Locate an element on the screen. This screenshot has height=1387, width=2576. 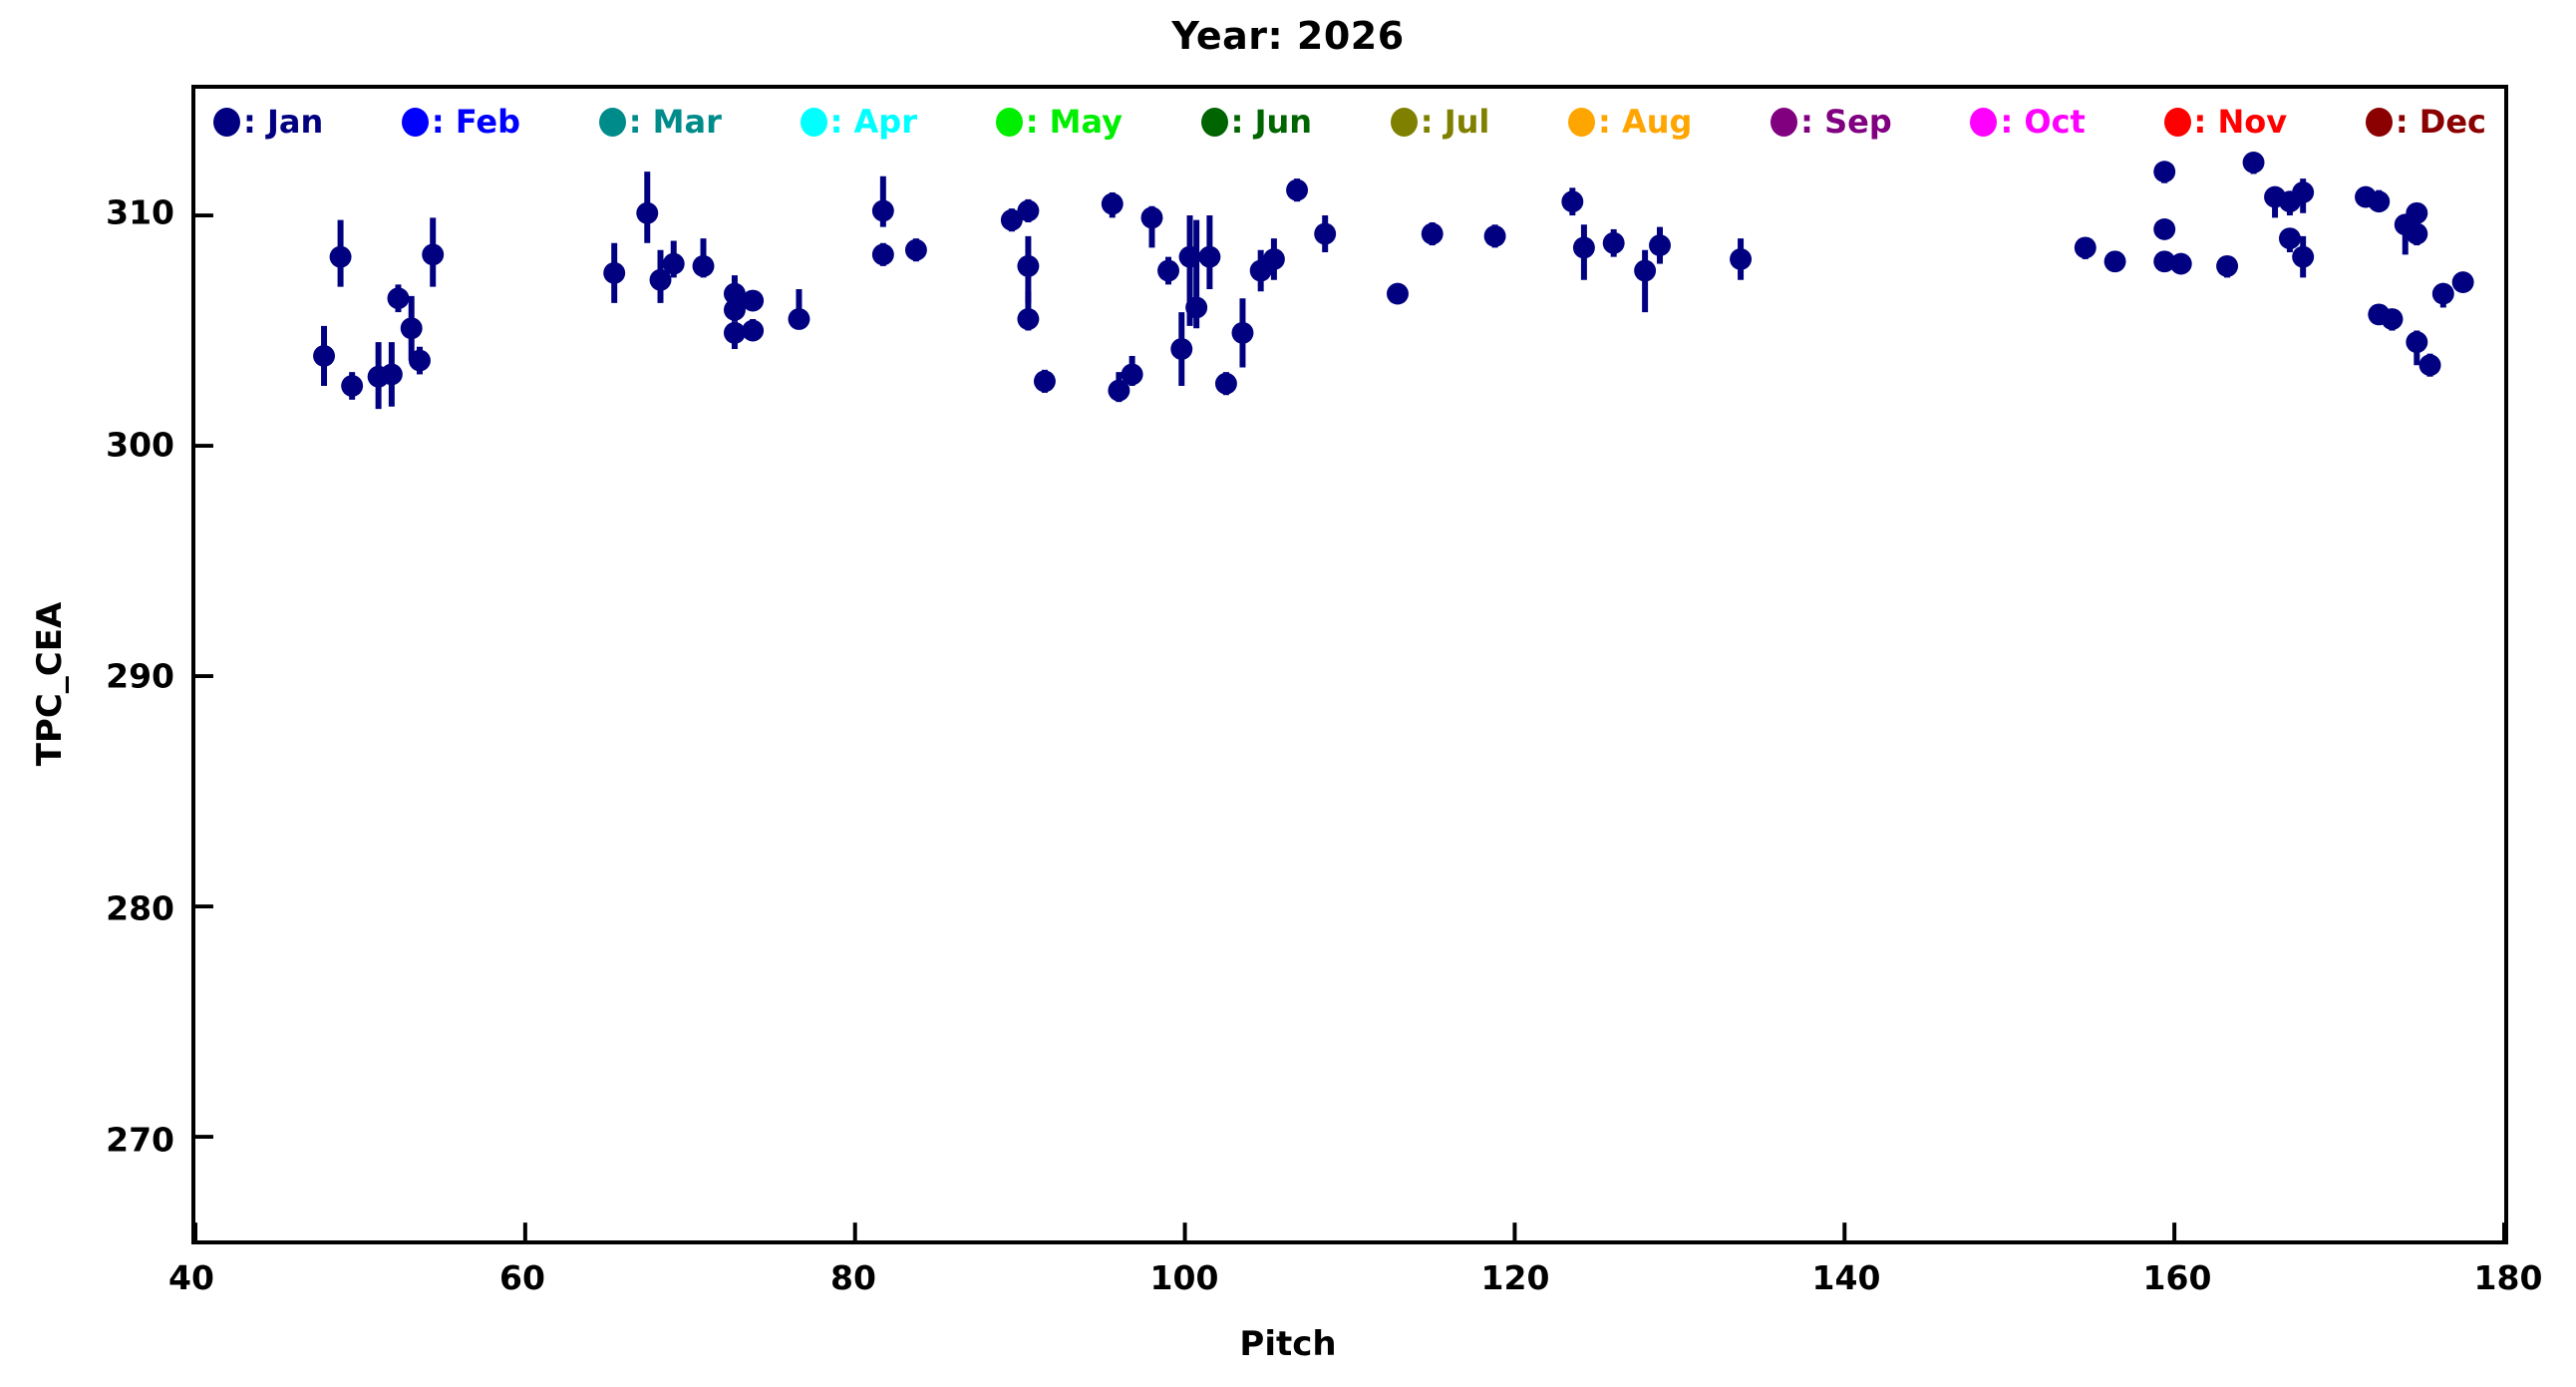
y-tick-label: 290 is located at coordinates (140, 676).